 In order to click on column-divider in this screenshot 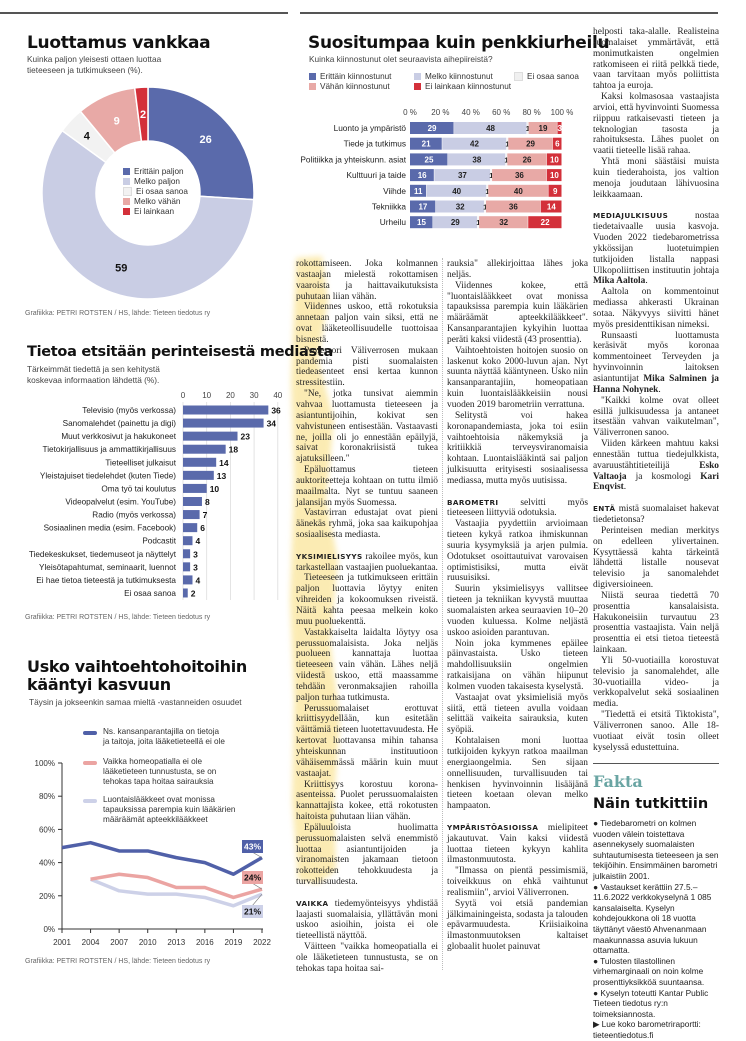, I will do `click(442, 614)`.